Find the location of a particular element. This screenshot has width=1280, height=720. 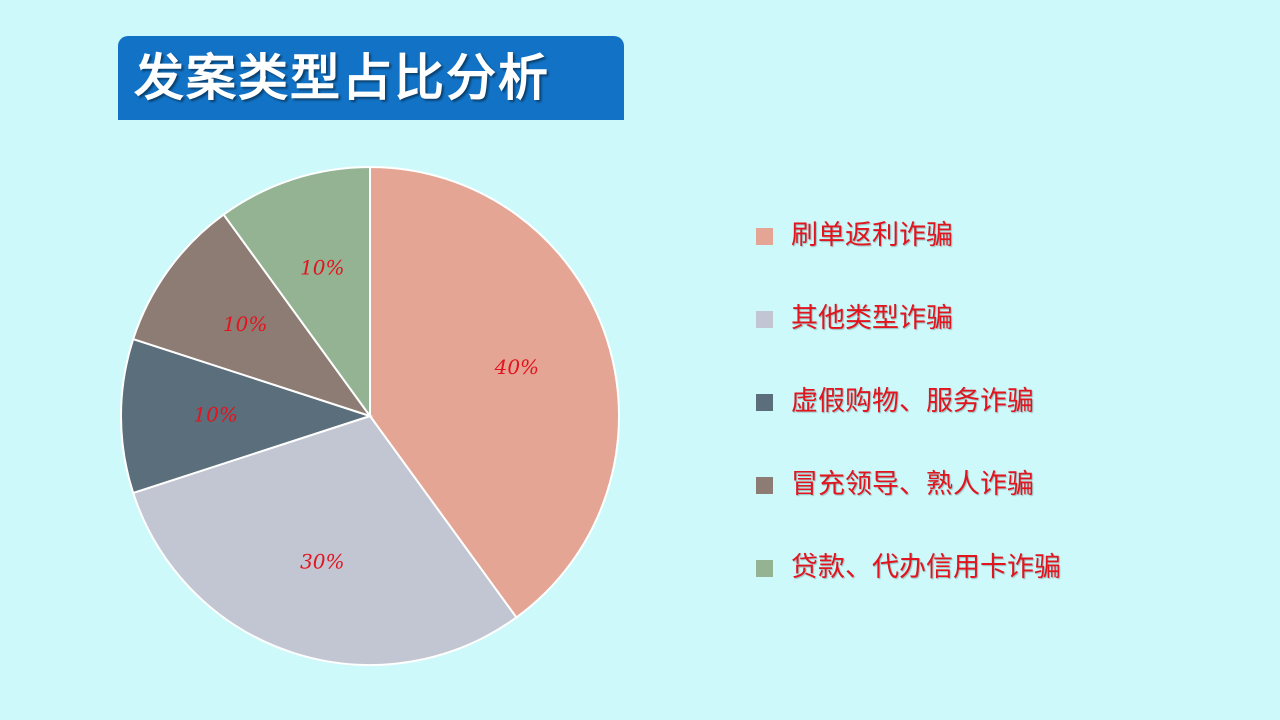

legend-item-2: 其他类型诈骗 is located at coordinates (908, 340).